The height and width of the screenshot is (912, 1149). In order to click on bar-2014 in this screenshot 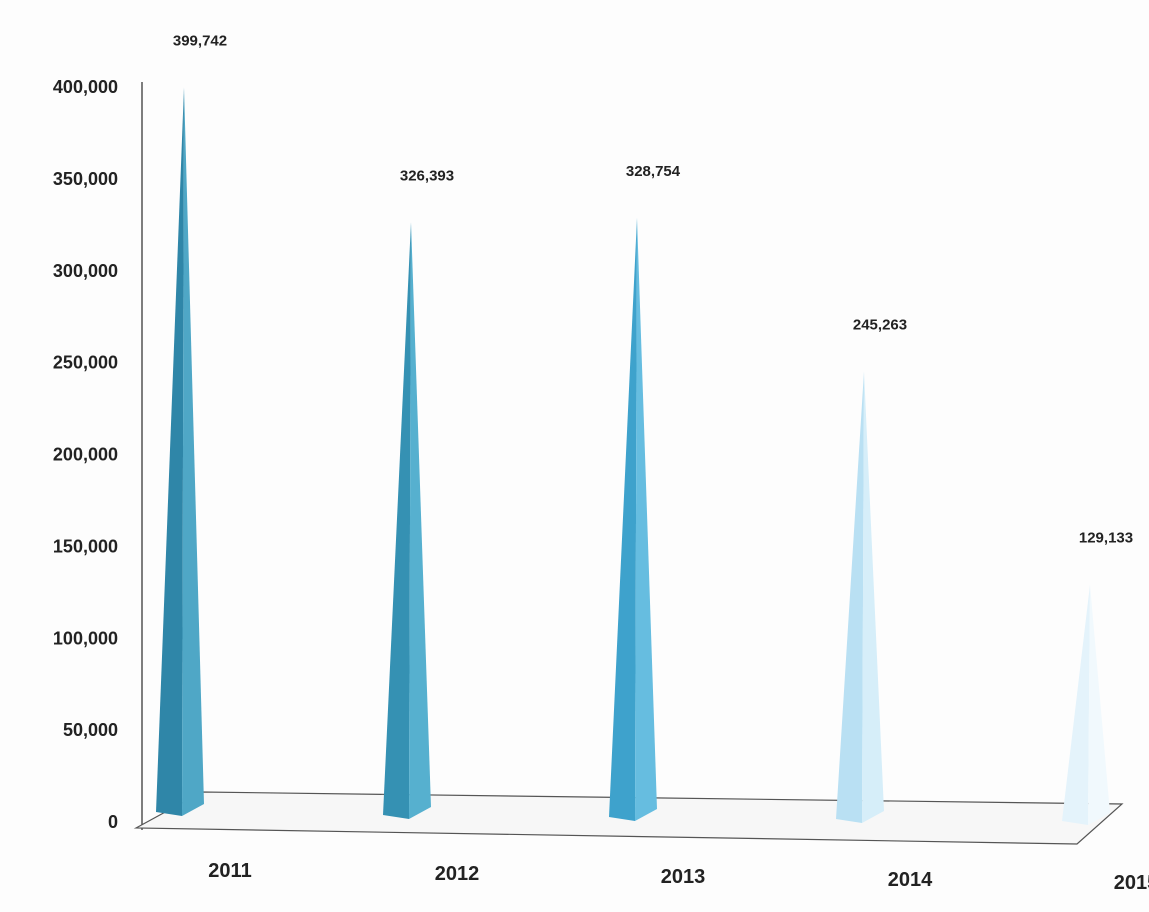, I will do `click(850, 597)`.